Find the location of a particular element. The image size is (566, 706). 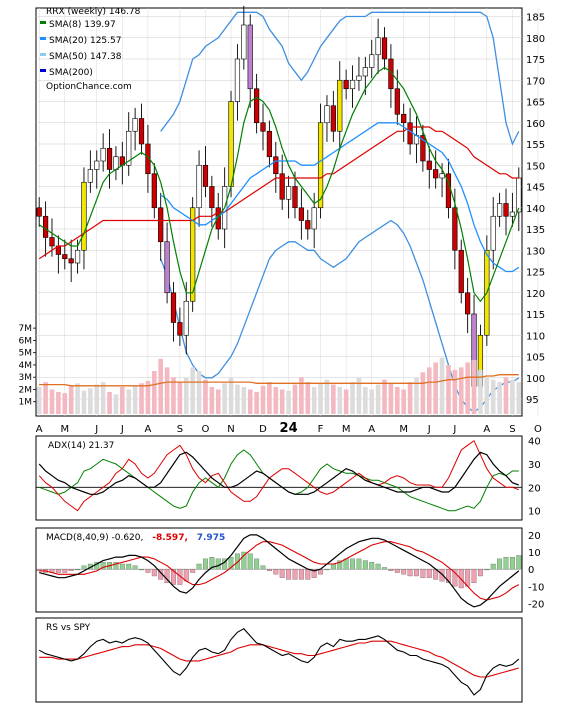

macd-tick-label: 10 is located at coordinates (534, 553).